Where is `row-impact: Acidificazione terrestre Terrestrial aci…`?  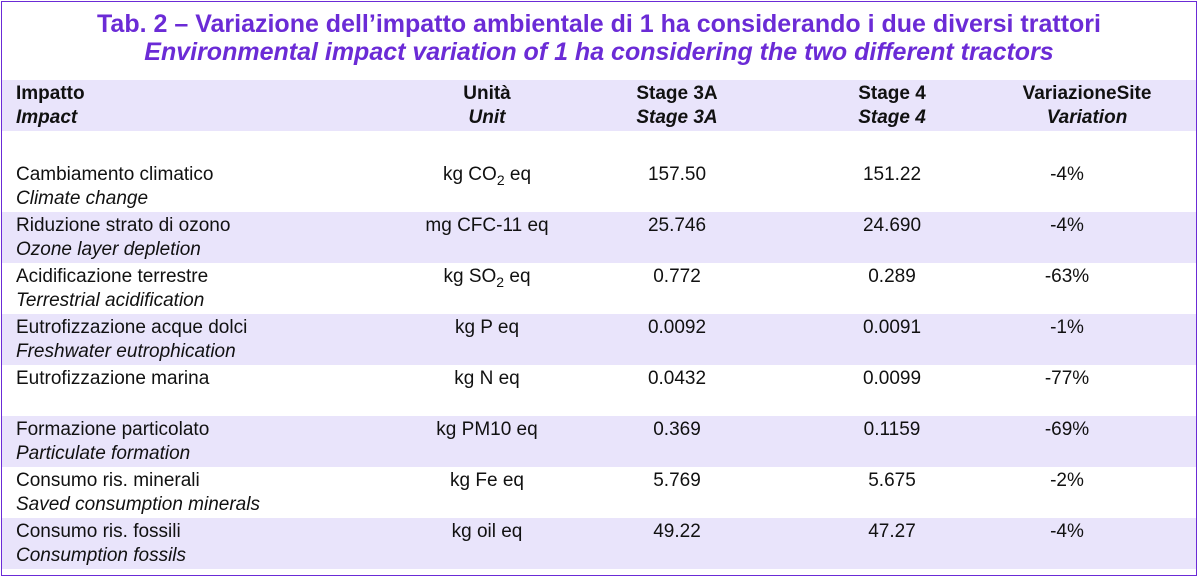
row-impact: Acidificazione terrestre Terrestrial aci… is located at coordinates (226, 288).